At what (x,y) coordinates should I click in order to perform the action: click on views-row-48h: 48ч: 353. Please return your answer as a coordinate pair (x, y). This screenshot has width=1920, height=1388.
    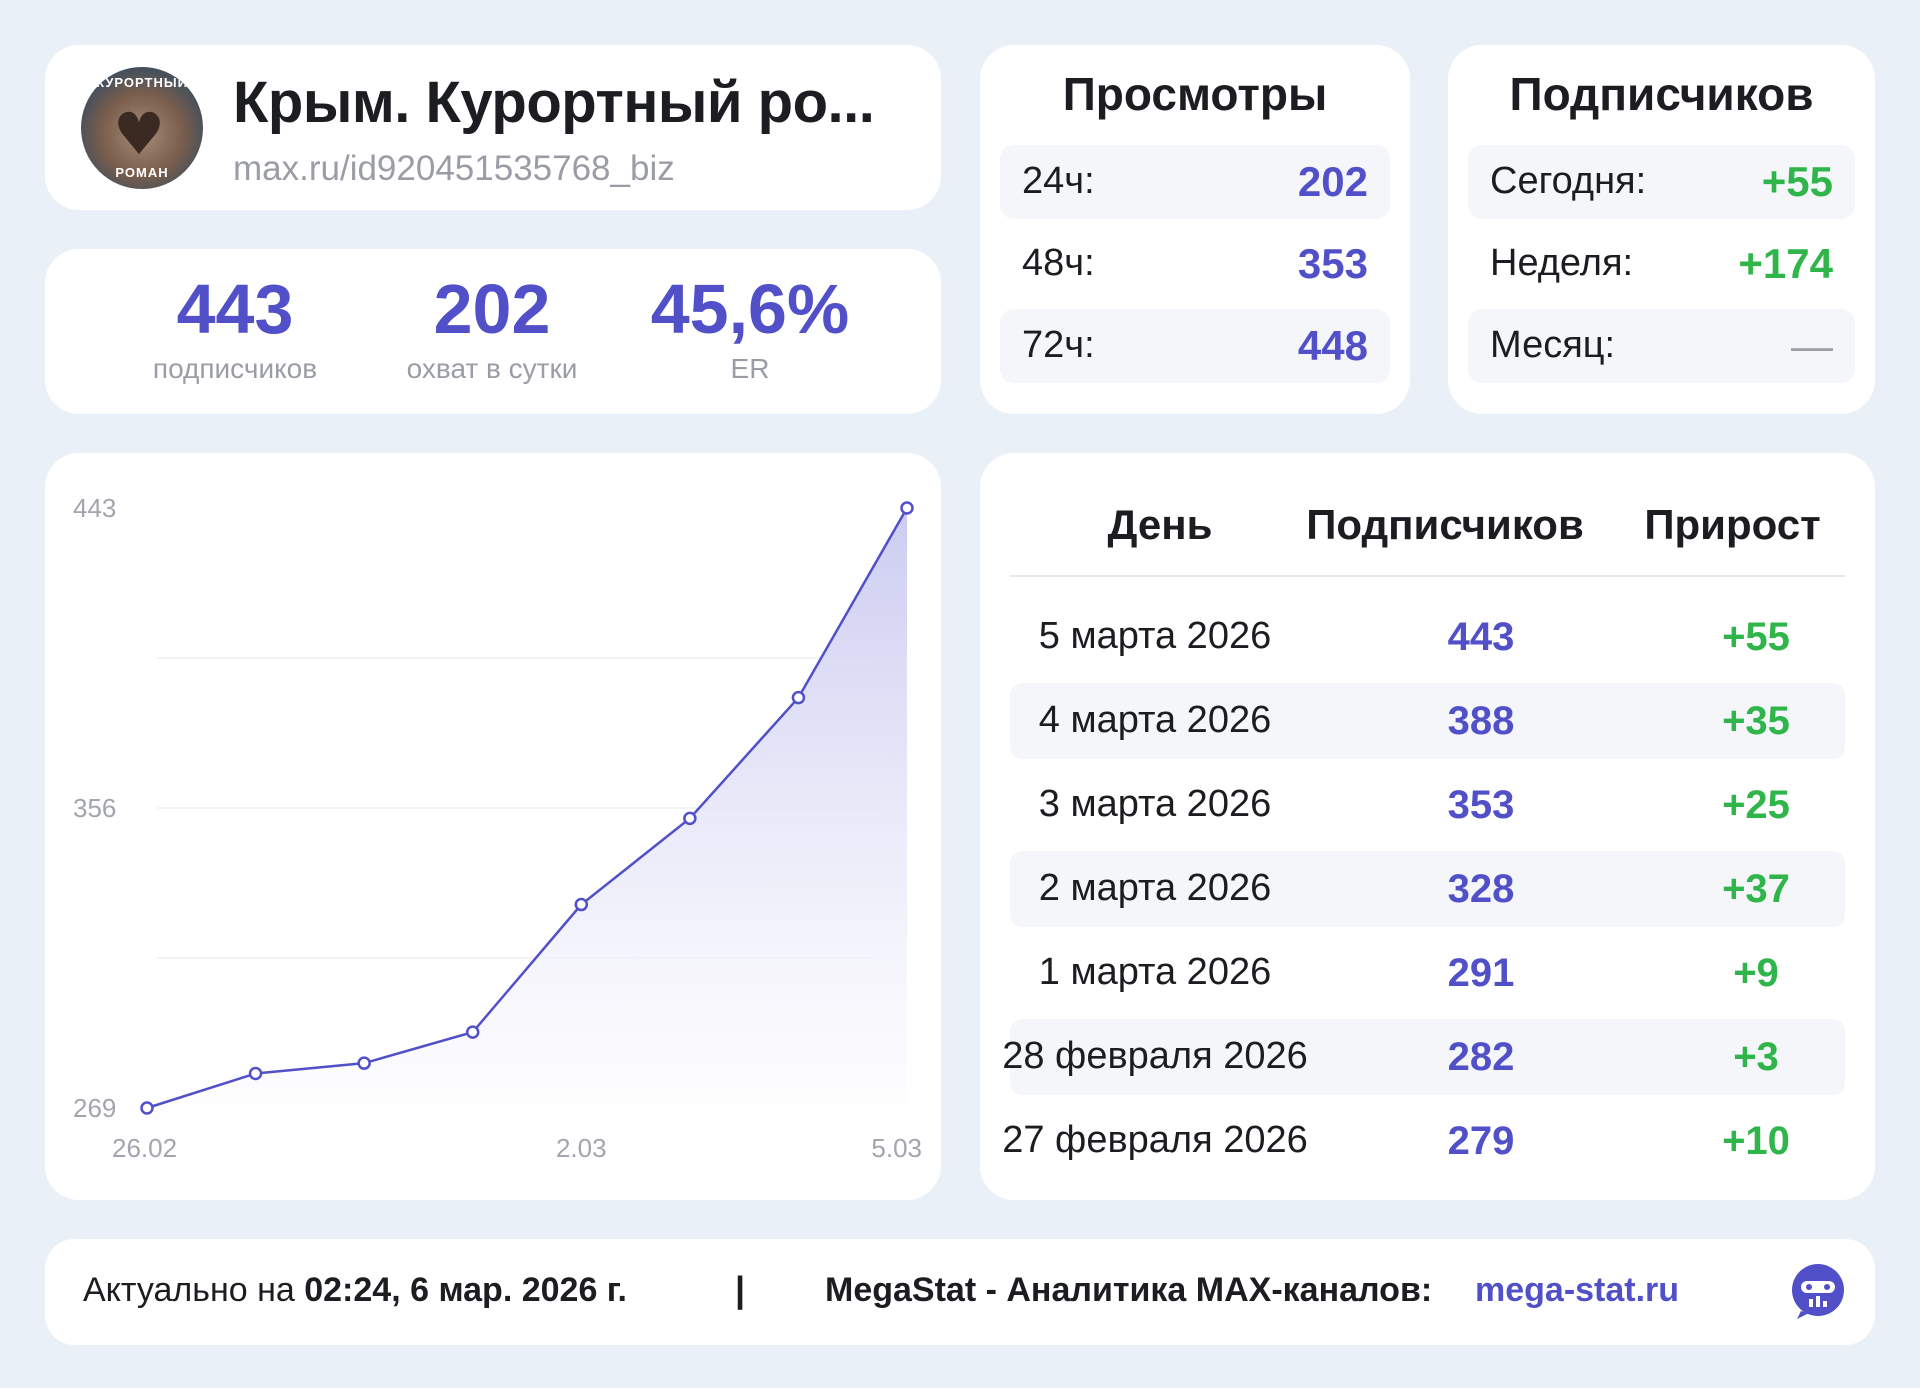
    Looking at the image, I should click on (1195, 264).